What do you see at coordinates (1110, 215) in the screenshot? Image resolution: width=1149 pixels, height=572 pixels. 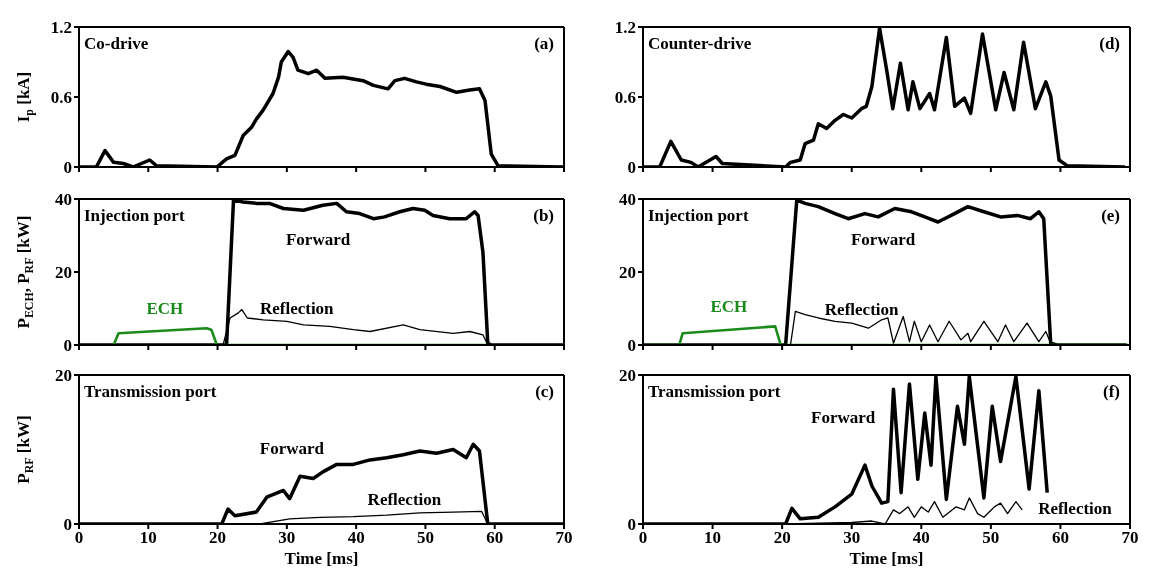 I see `annotation: (e)` at bounding box center [1110, 215].